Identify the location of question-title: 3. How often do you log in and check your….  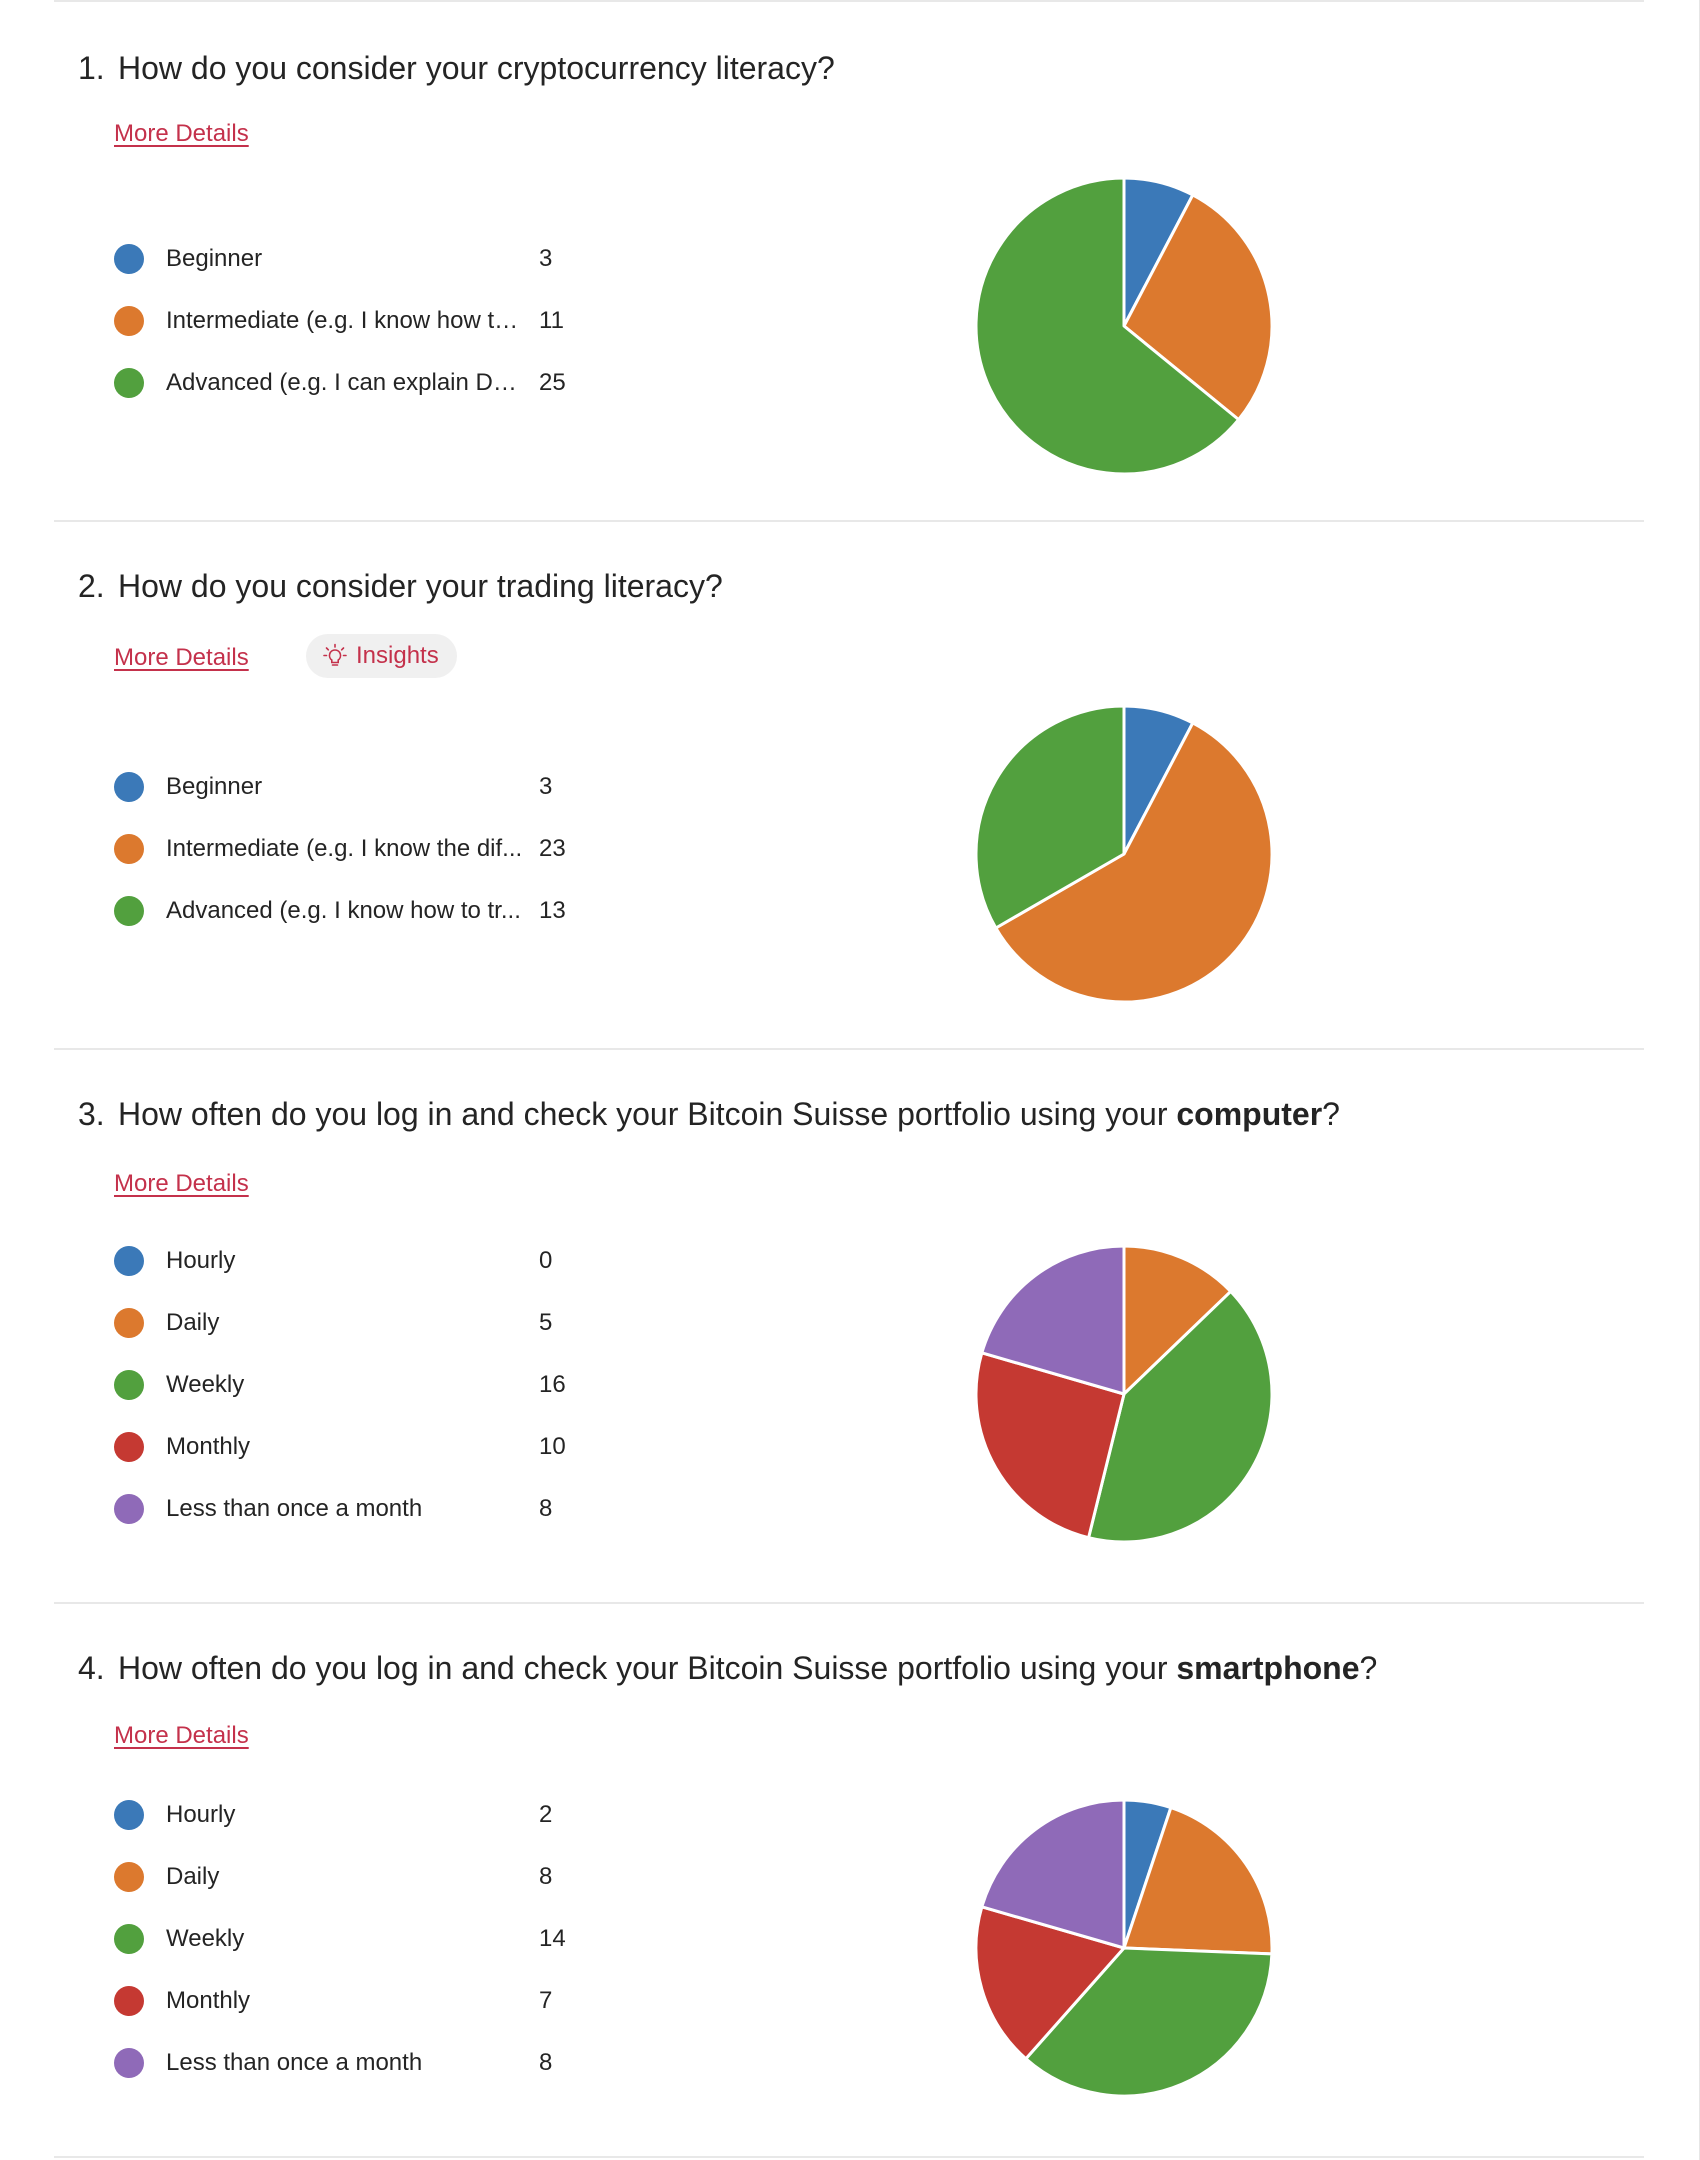
(709, 1114).